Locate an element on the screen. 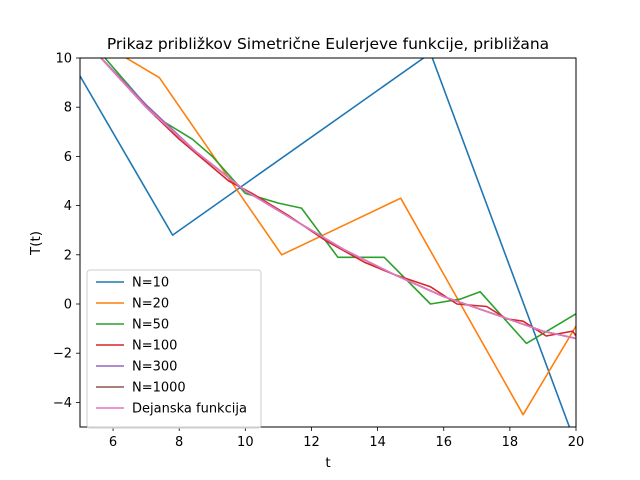  legend-label: N=50 is located at coordinates (150, 325).